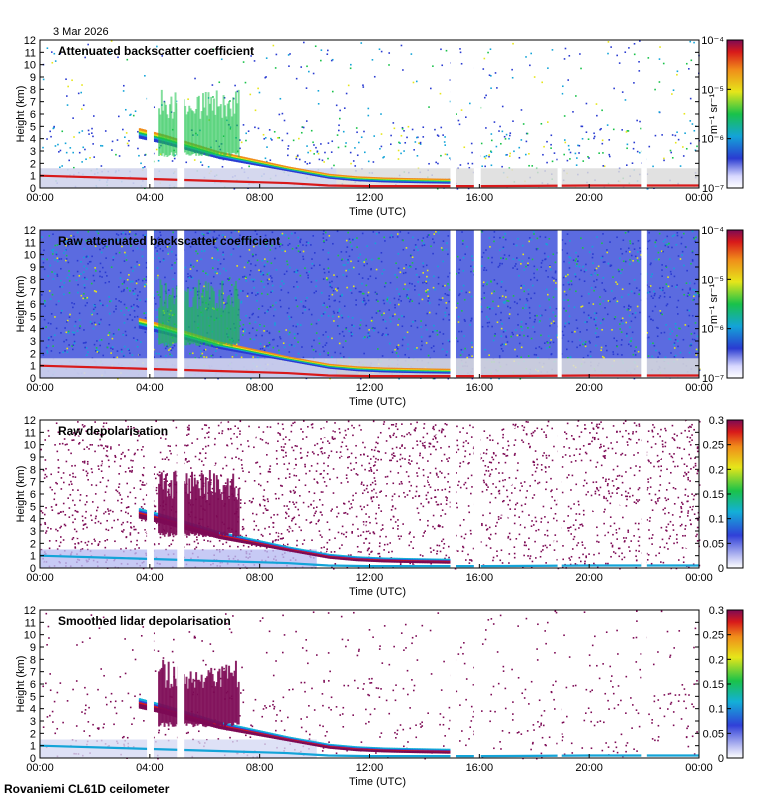  What do you see at coordinates (713, 636) in the screenshot?
I see `colorbar-tick-label: 0.25` at bounding box center [713, 636].